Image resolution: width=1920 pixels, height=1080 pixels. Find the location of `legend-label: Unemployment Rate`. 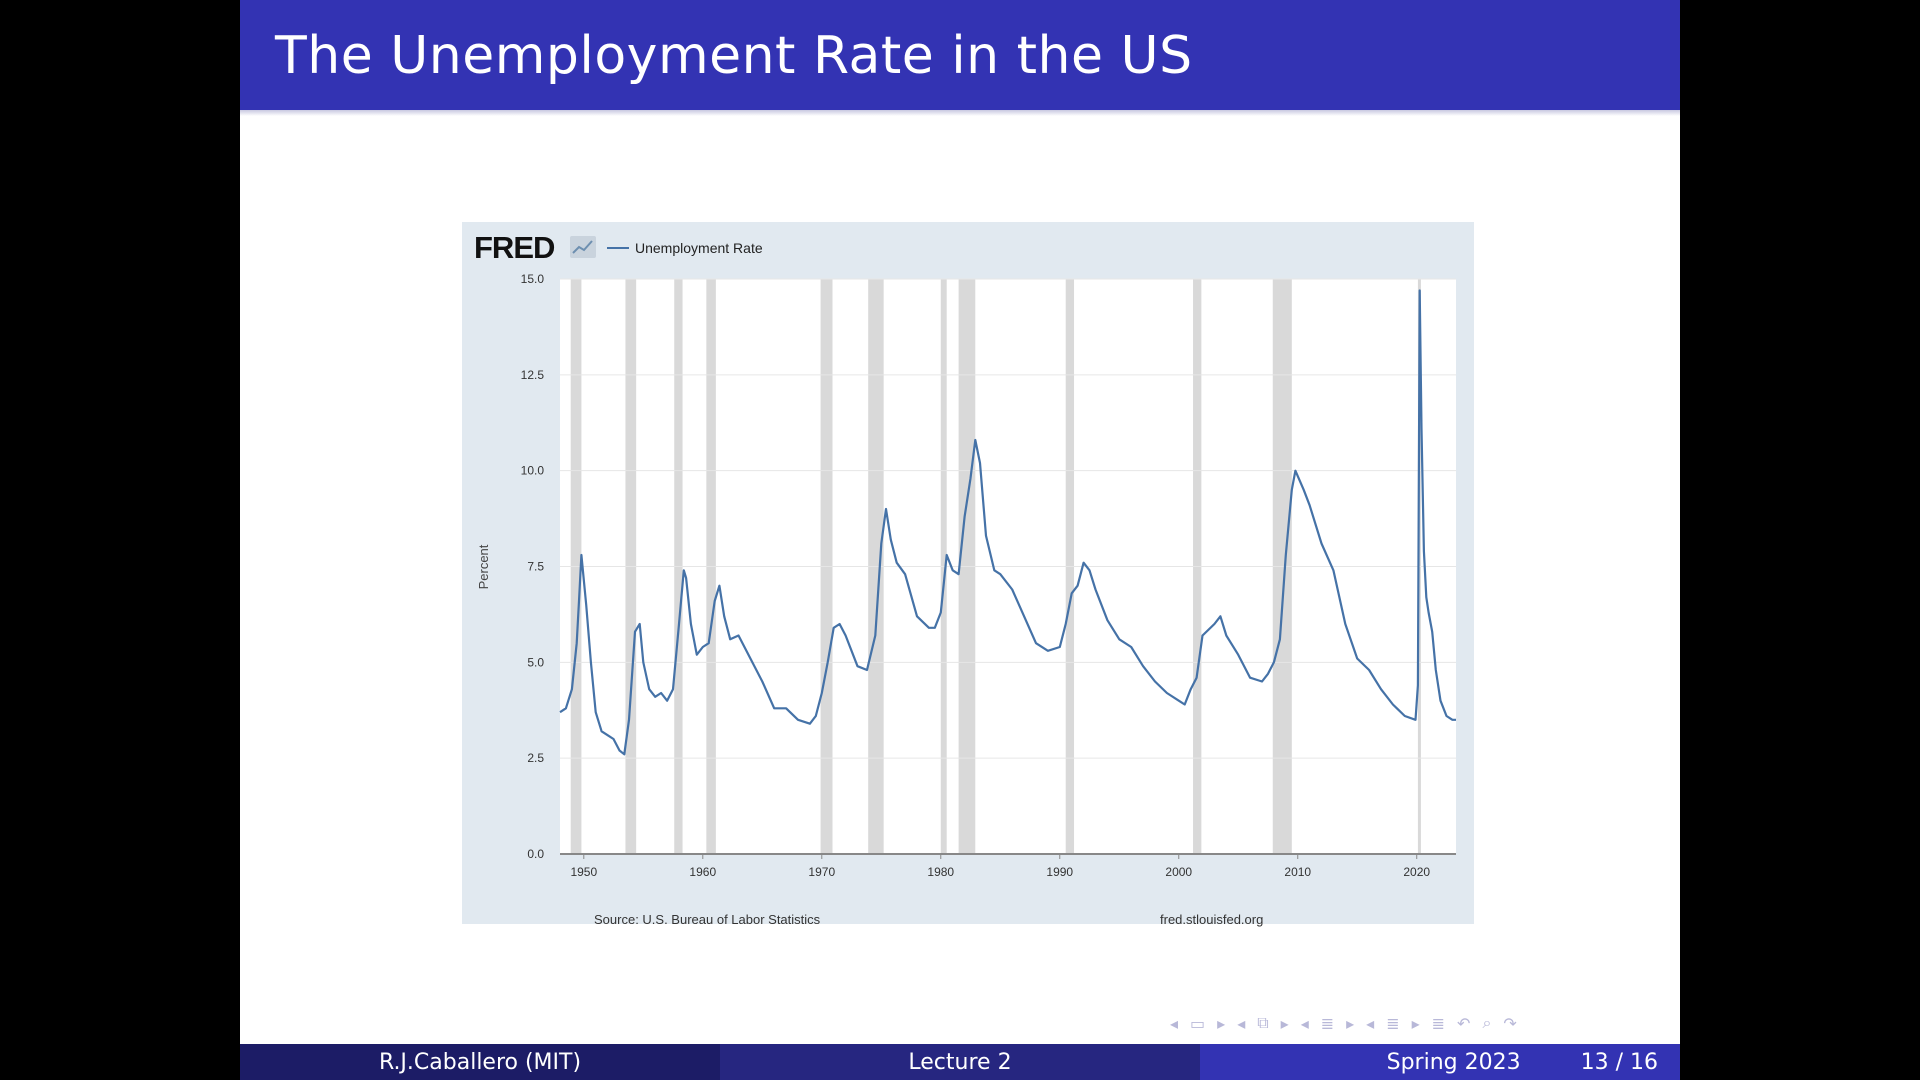

legend-label: Unemployment Rate is located at coordinates (699, 248).